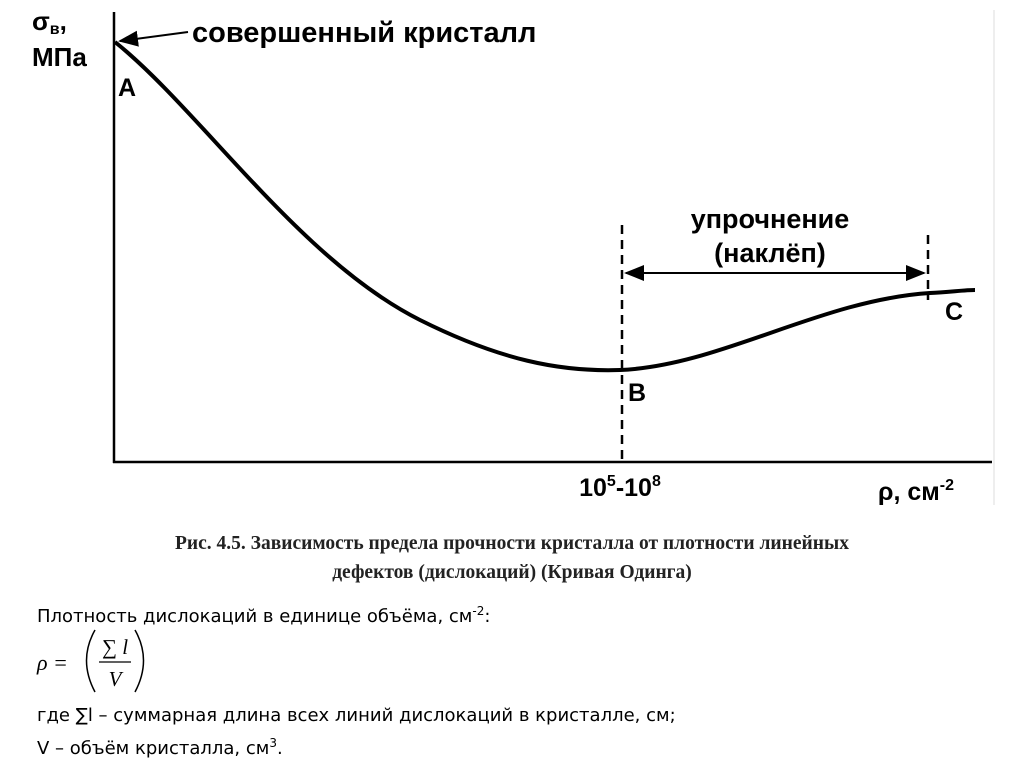 This screenshot has height=767, width=1024. What do you see at coordinates (116, 679) in the screenshot?
I see `denominator: V` at bounding box center [116, 679].